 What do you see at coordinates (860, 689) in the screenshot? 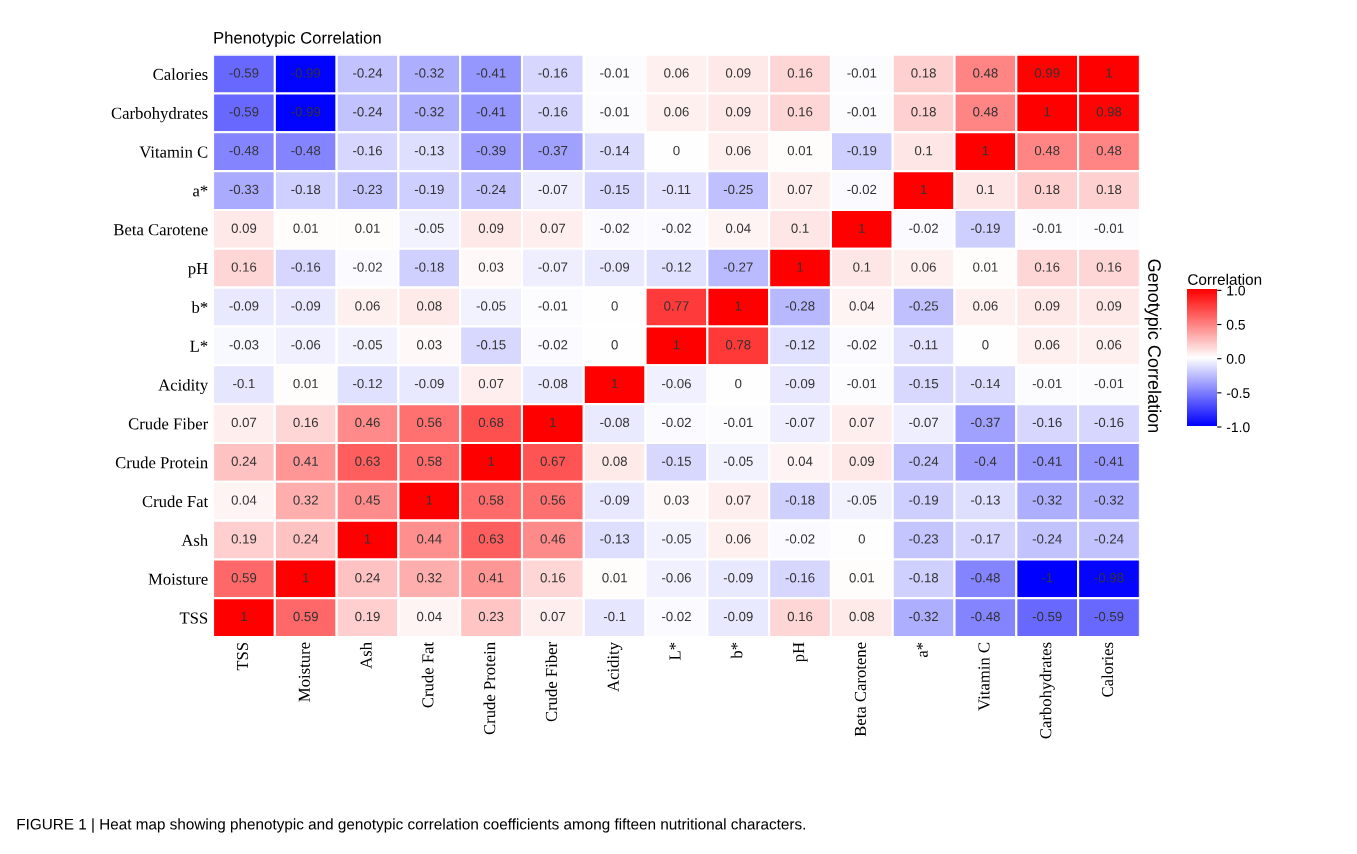
I see `x-tick-label: Beta Carotene` at bounding box center [860, 689].